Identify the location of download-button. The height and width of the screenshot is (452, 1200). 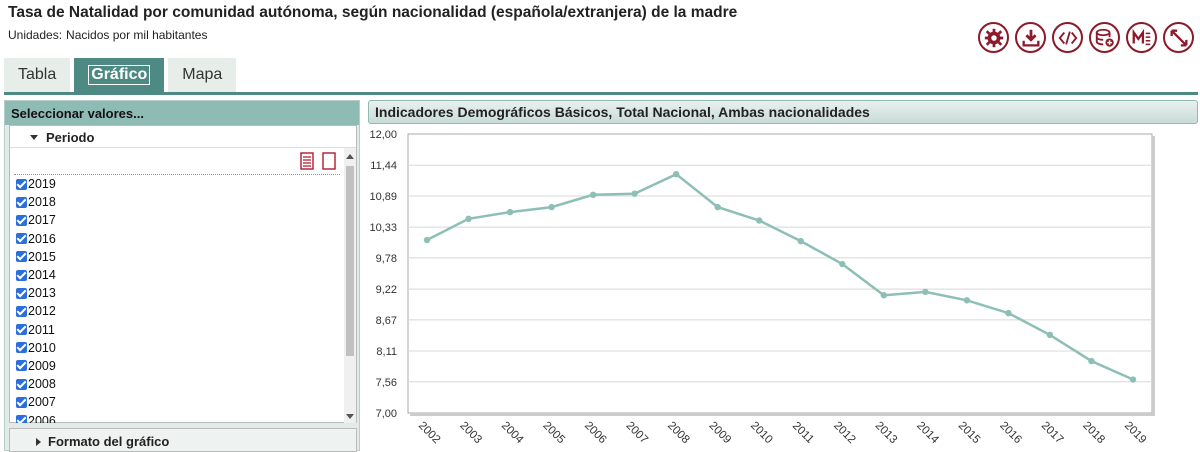
(1030, 37).